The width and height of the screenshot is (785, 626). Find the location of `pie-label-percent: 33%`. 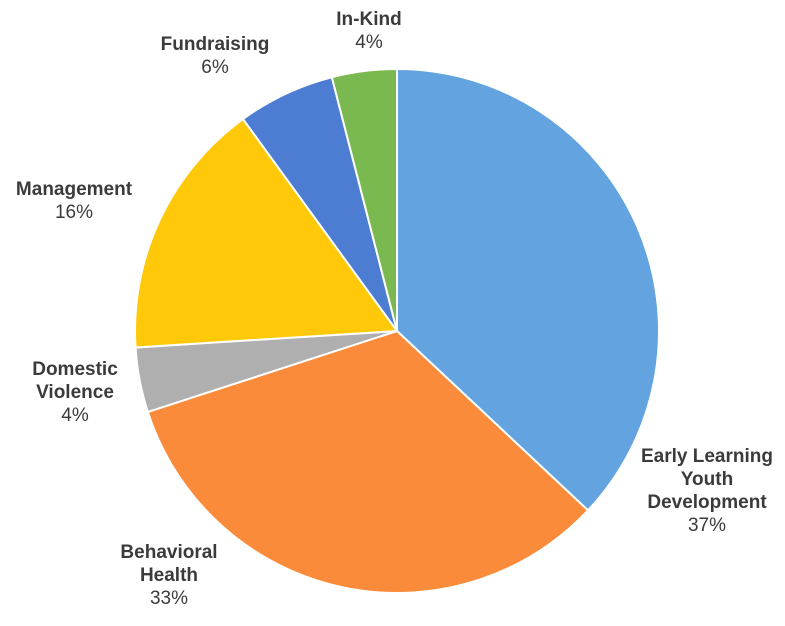

pie-label-percent: 33% is located at coordinates (169, 598).